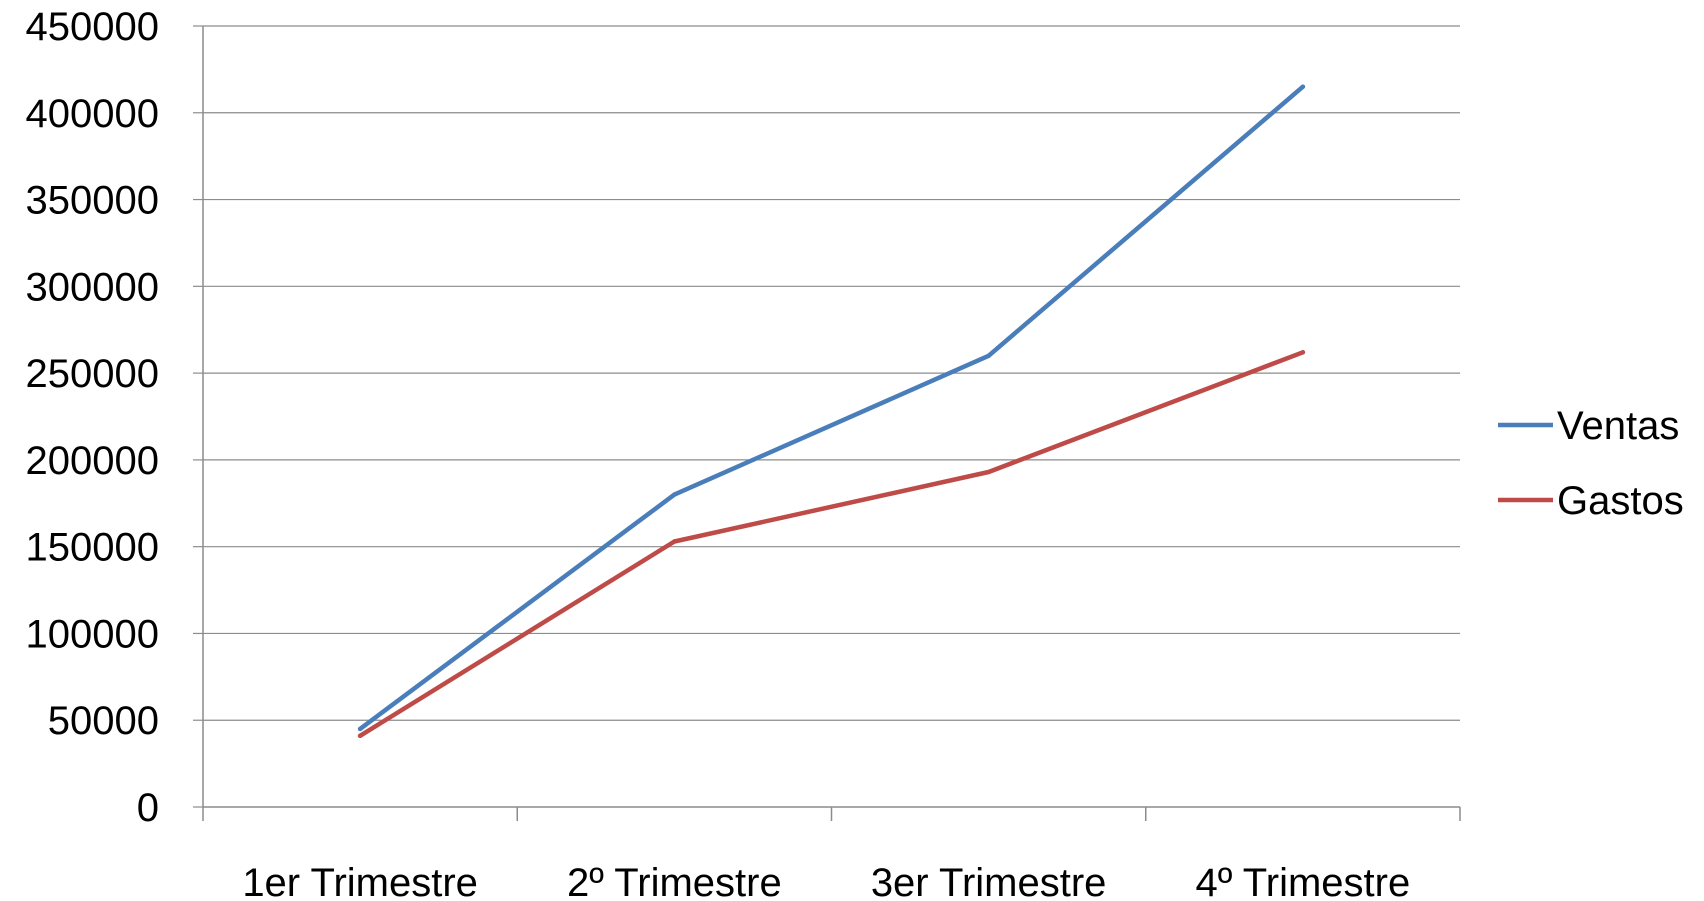 Image resolution: width=1704 pixels, height=901 pixels. What do you see at coordinates (103, 721) in the screenshot?
I see `y-tick-label: 50000` at bounding box center [103, 721].